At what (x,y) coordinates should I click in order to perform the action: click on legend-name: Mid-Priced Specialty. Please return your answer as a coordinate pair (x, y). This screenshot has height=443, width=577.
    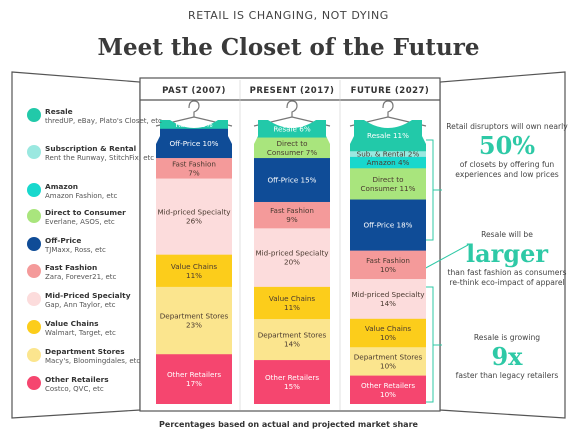
    Looking at the image, I should click on (88, 295).